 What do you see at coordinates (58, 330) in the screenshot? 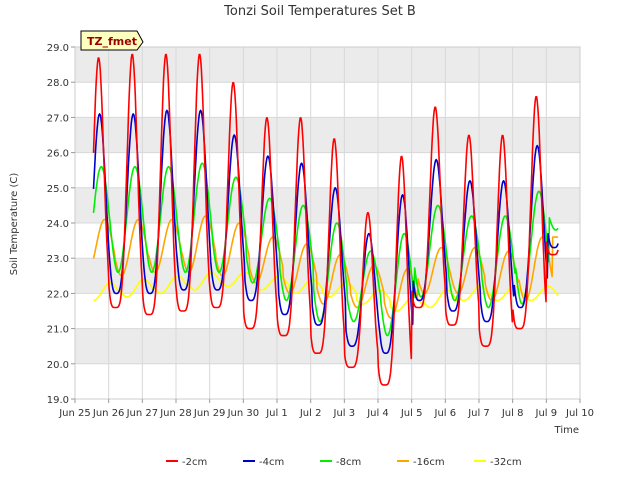
I see `y-tick-label: 21.0` at bounding box center [58, 330].